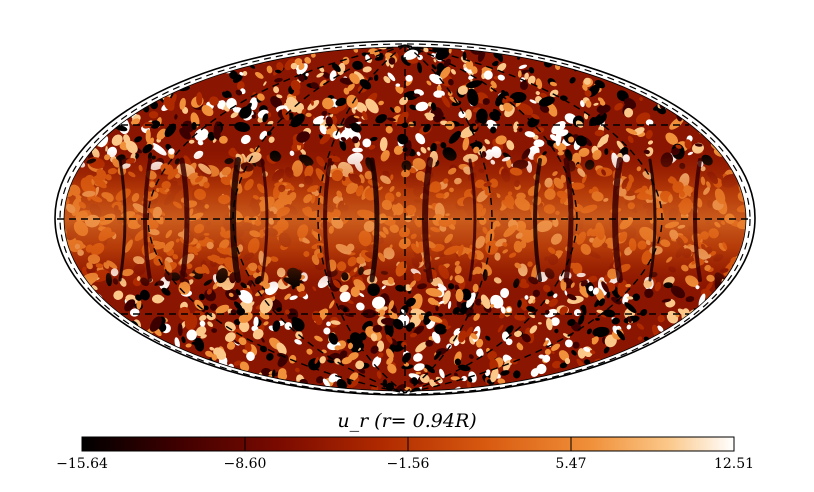 The width and height of the screenshot is (814, 492). I want to click on colorbar-tick-label-2: −1.56, so click(408, 464).